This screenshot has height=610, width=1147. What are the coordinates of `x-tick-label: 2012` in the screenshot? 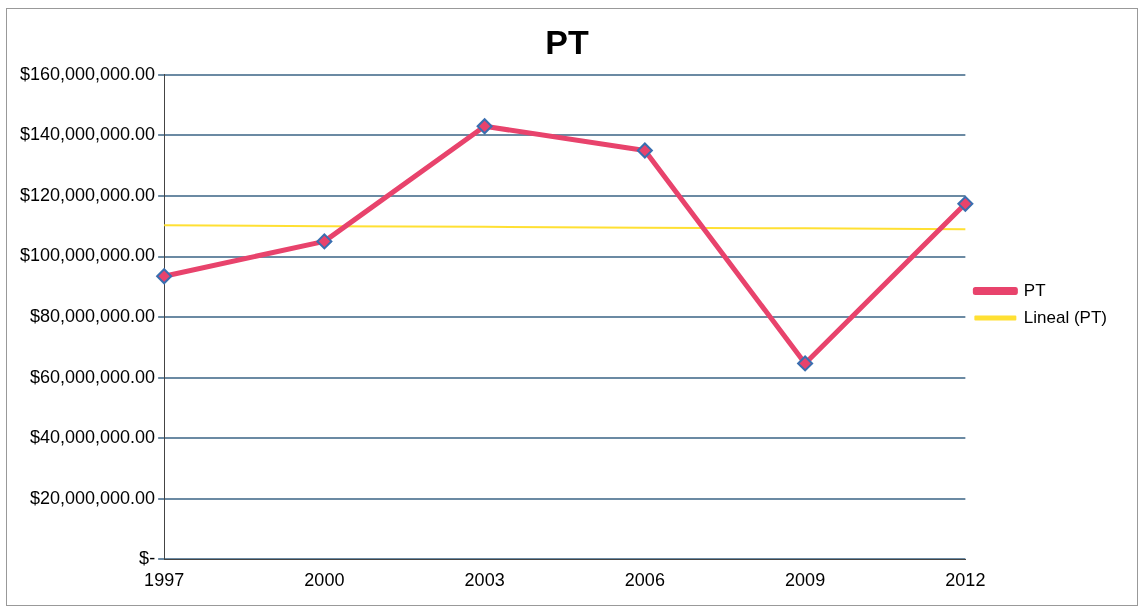 It's located at (965, 580).